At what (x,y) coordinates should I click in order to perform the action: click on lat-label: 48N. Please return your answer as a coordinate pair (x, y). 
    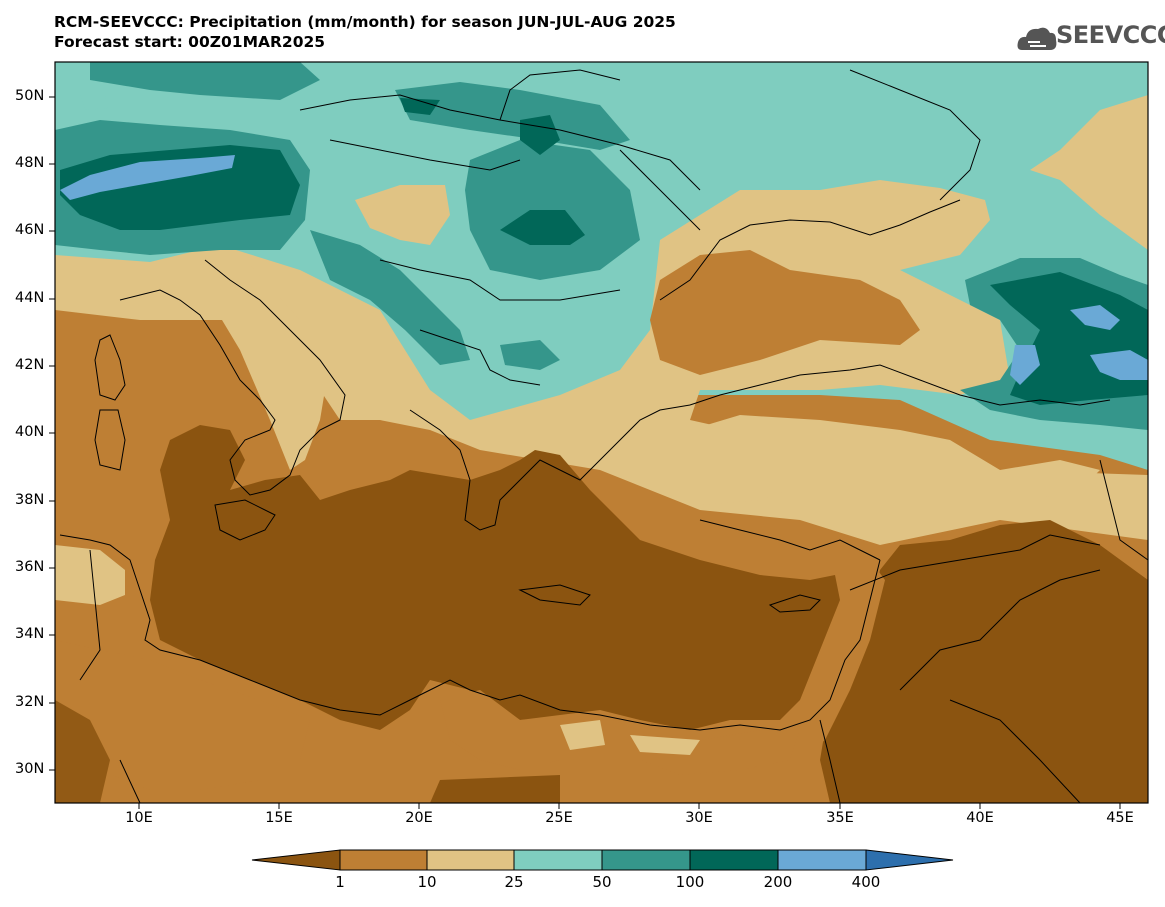
    Looking at the image, I should click on (30, 163).